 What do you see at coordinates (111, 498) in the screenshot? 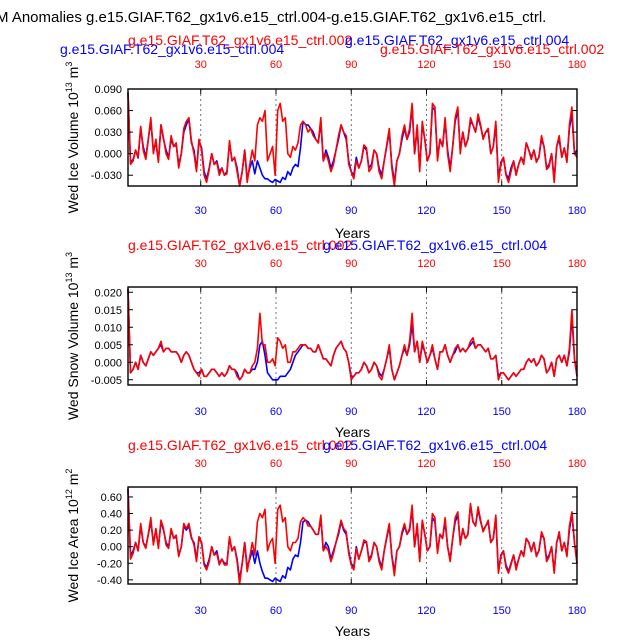
I see `y-tick-label: 0.60` at bounding box center [111, 498].